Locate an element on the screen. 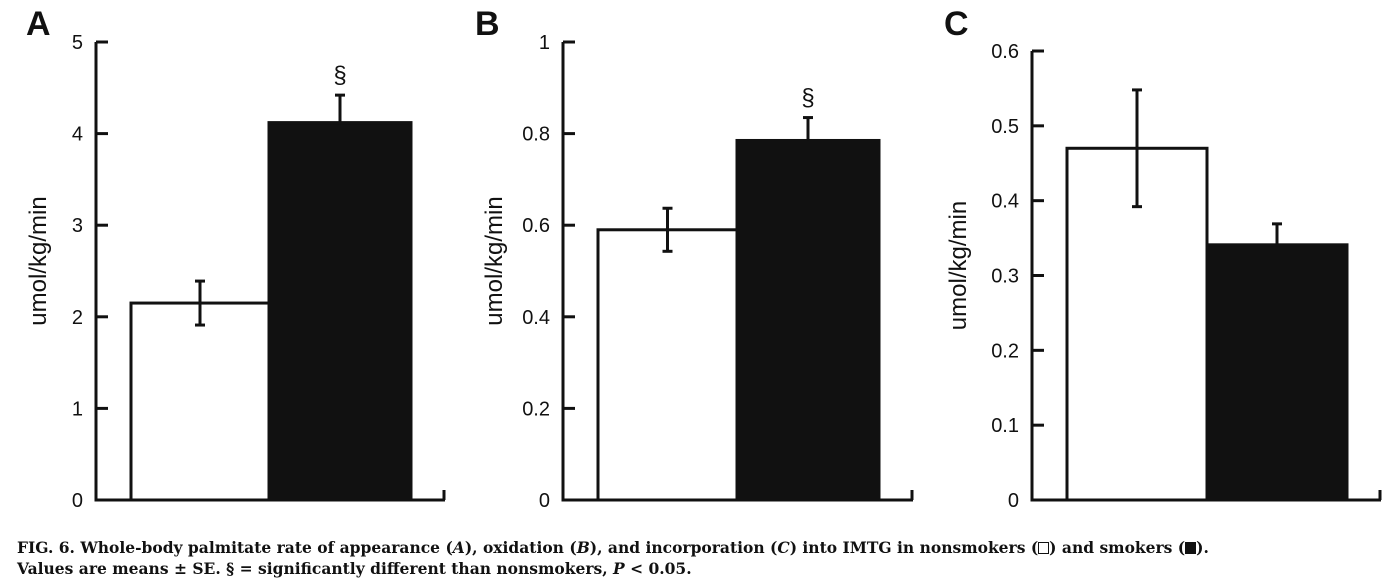 The image size is (1398, 582). y-tick-label: 0.3 is located at coordinates (1005, 277).